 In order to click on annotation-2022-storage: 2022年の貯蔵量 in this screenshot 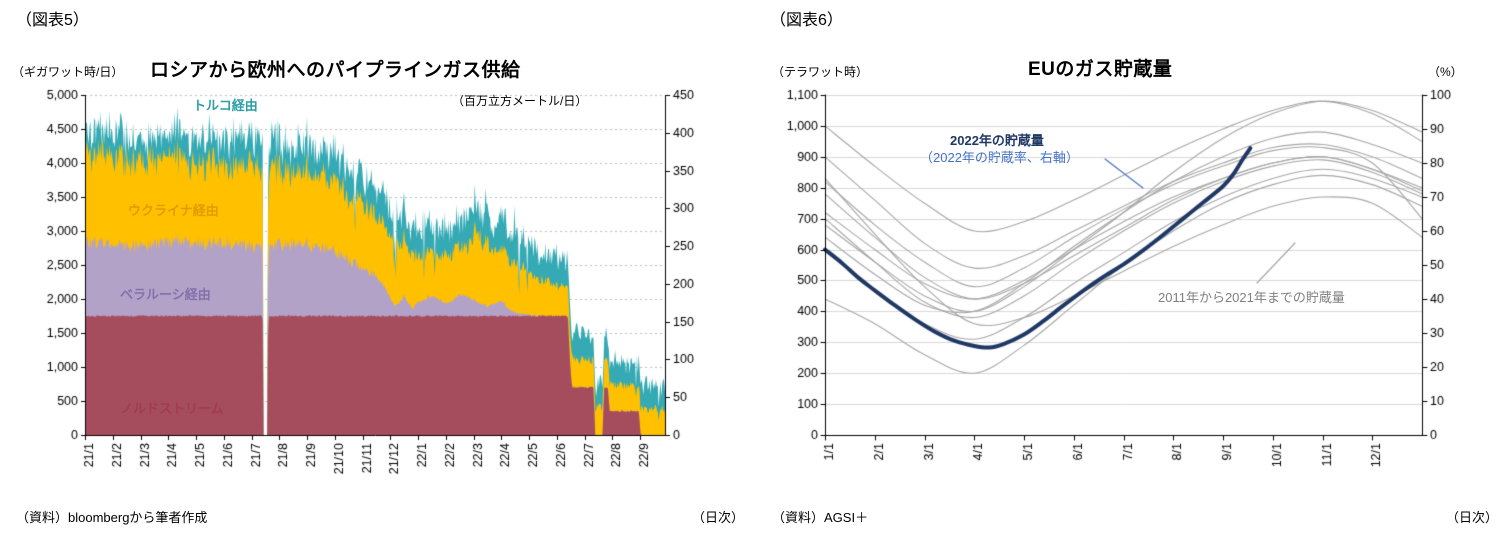, I will do `click(997, 140)`.